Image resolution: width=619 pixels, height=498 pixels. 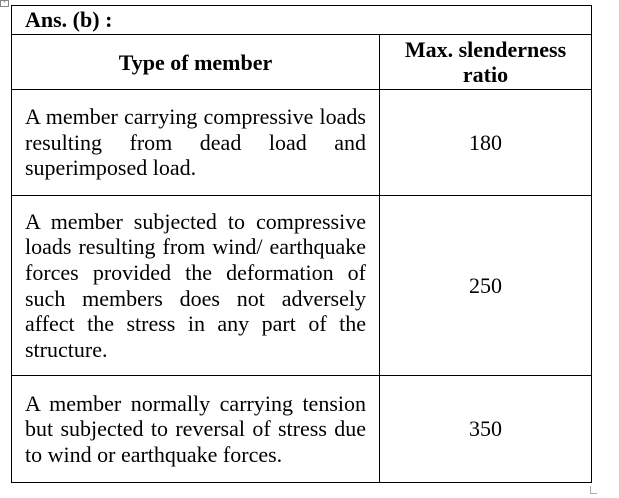 What do you see at coordinates (301, 20) in the screenshot?
I see `answer-heading: Ans. (b) :` at bounding box center [301, 20].